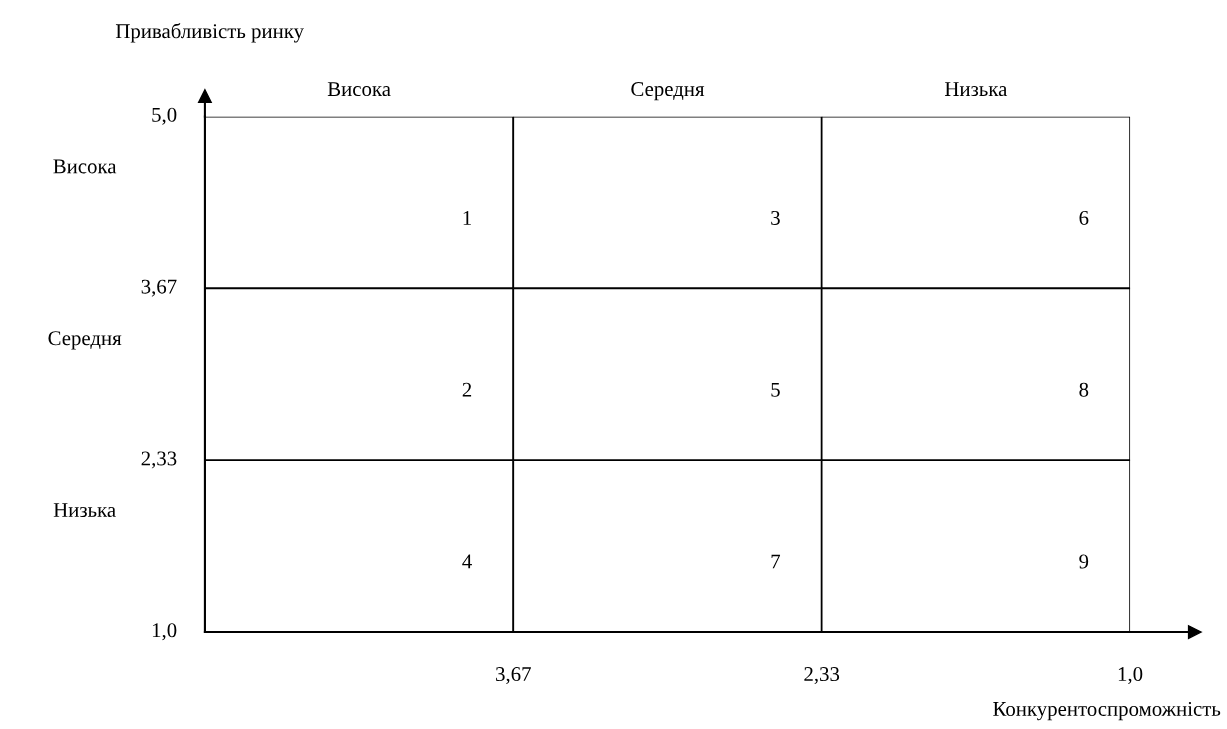 The height and width of the screenshot is (729, 1227). Describe the element at coordinates (1084, 217) in the screenshot. I see `data-label: 6` at that location.